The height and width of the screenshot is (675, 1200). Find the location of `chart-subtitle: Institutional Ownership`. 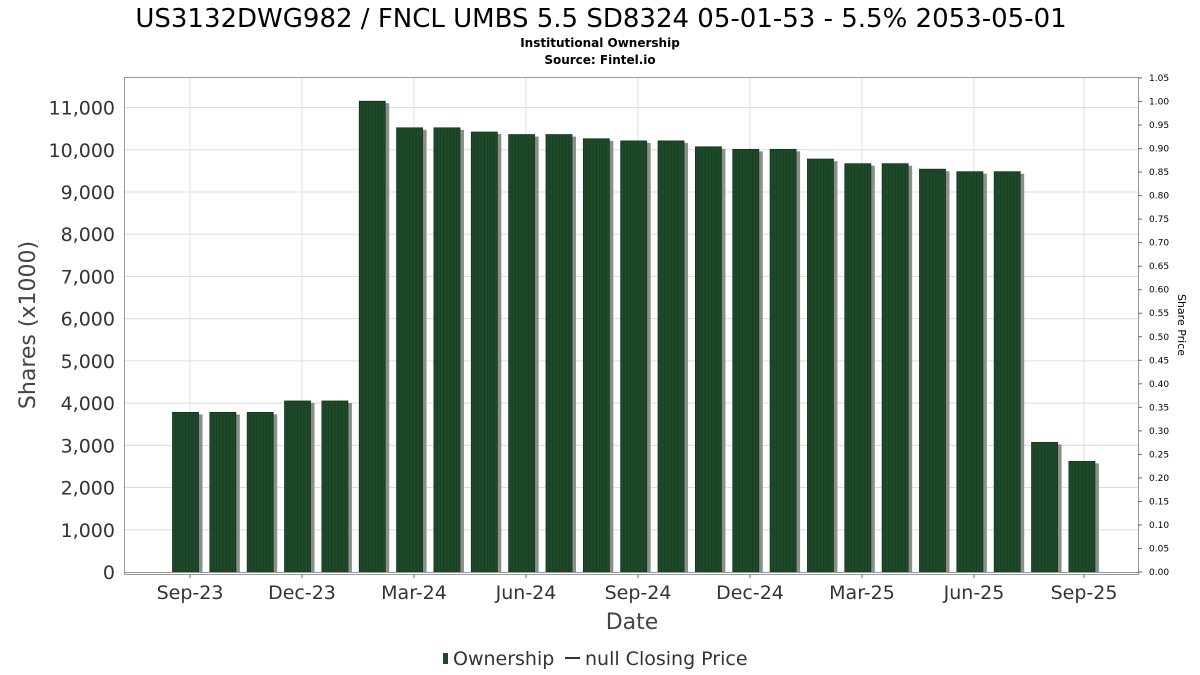

chart-subtitle: Institutional Ownership is located at coordinates (600, 43).